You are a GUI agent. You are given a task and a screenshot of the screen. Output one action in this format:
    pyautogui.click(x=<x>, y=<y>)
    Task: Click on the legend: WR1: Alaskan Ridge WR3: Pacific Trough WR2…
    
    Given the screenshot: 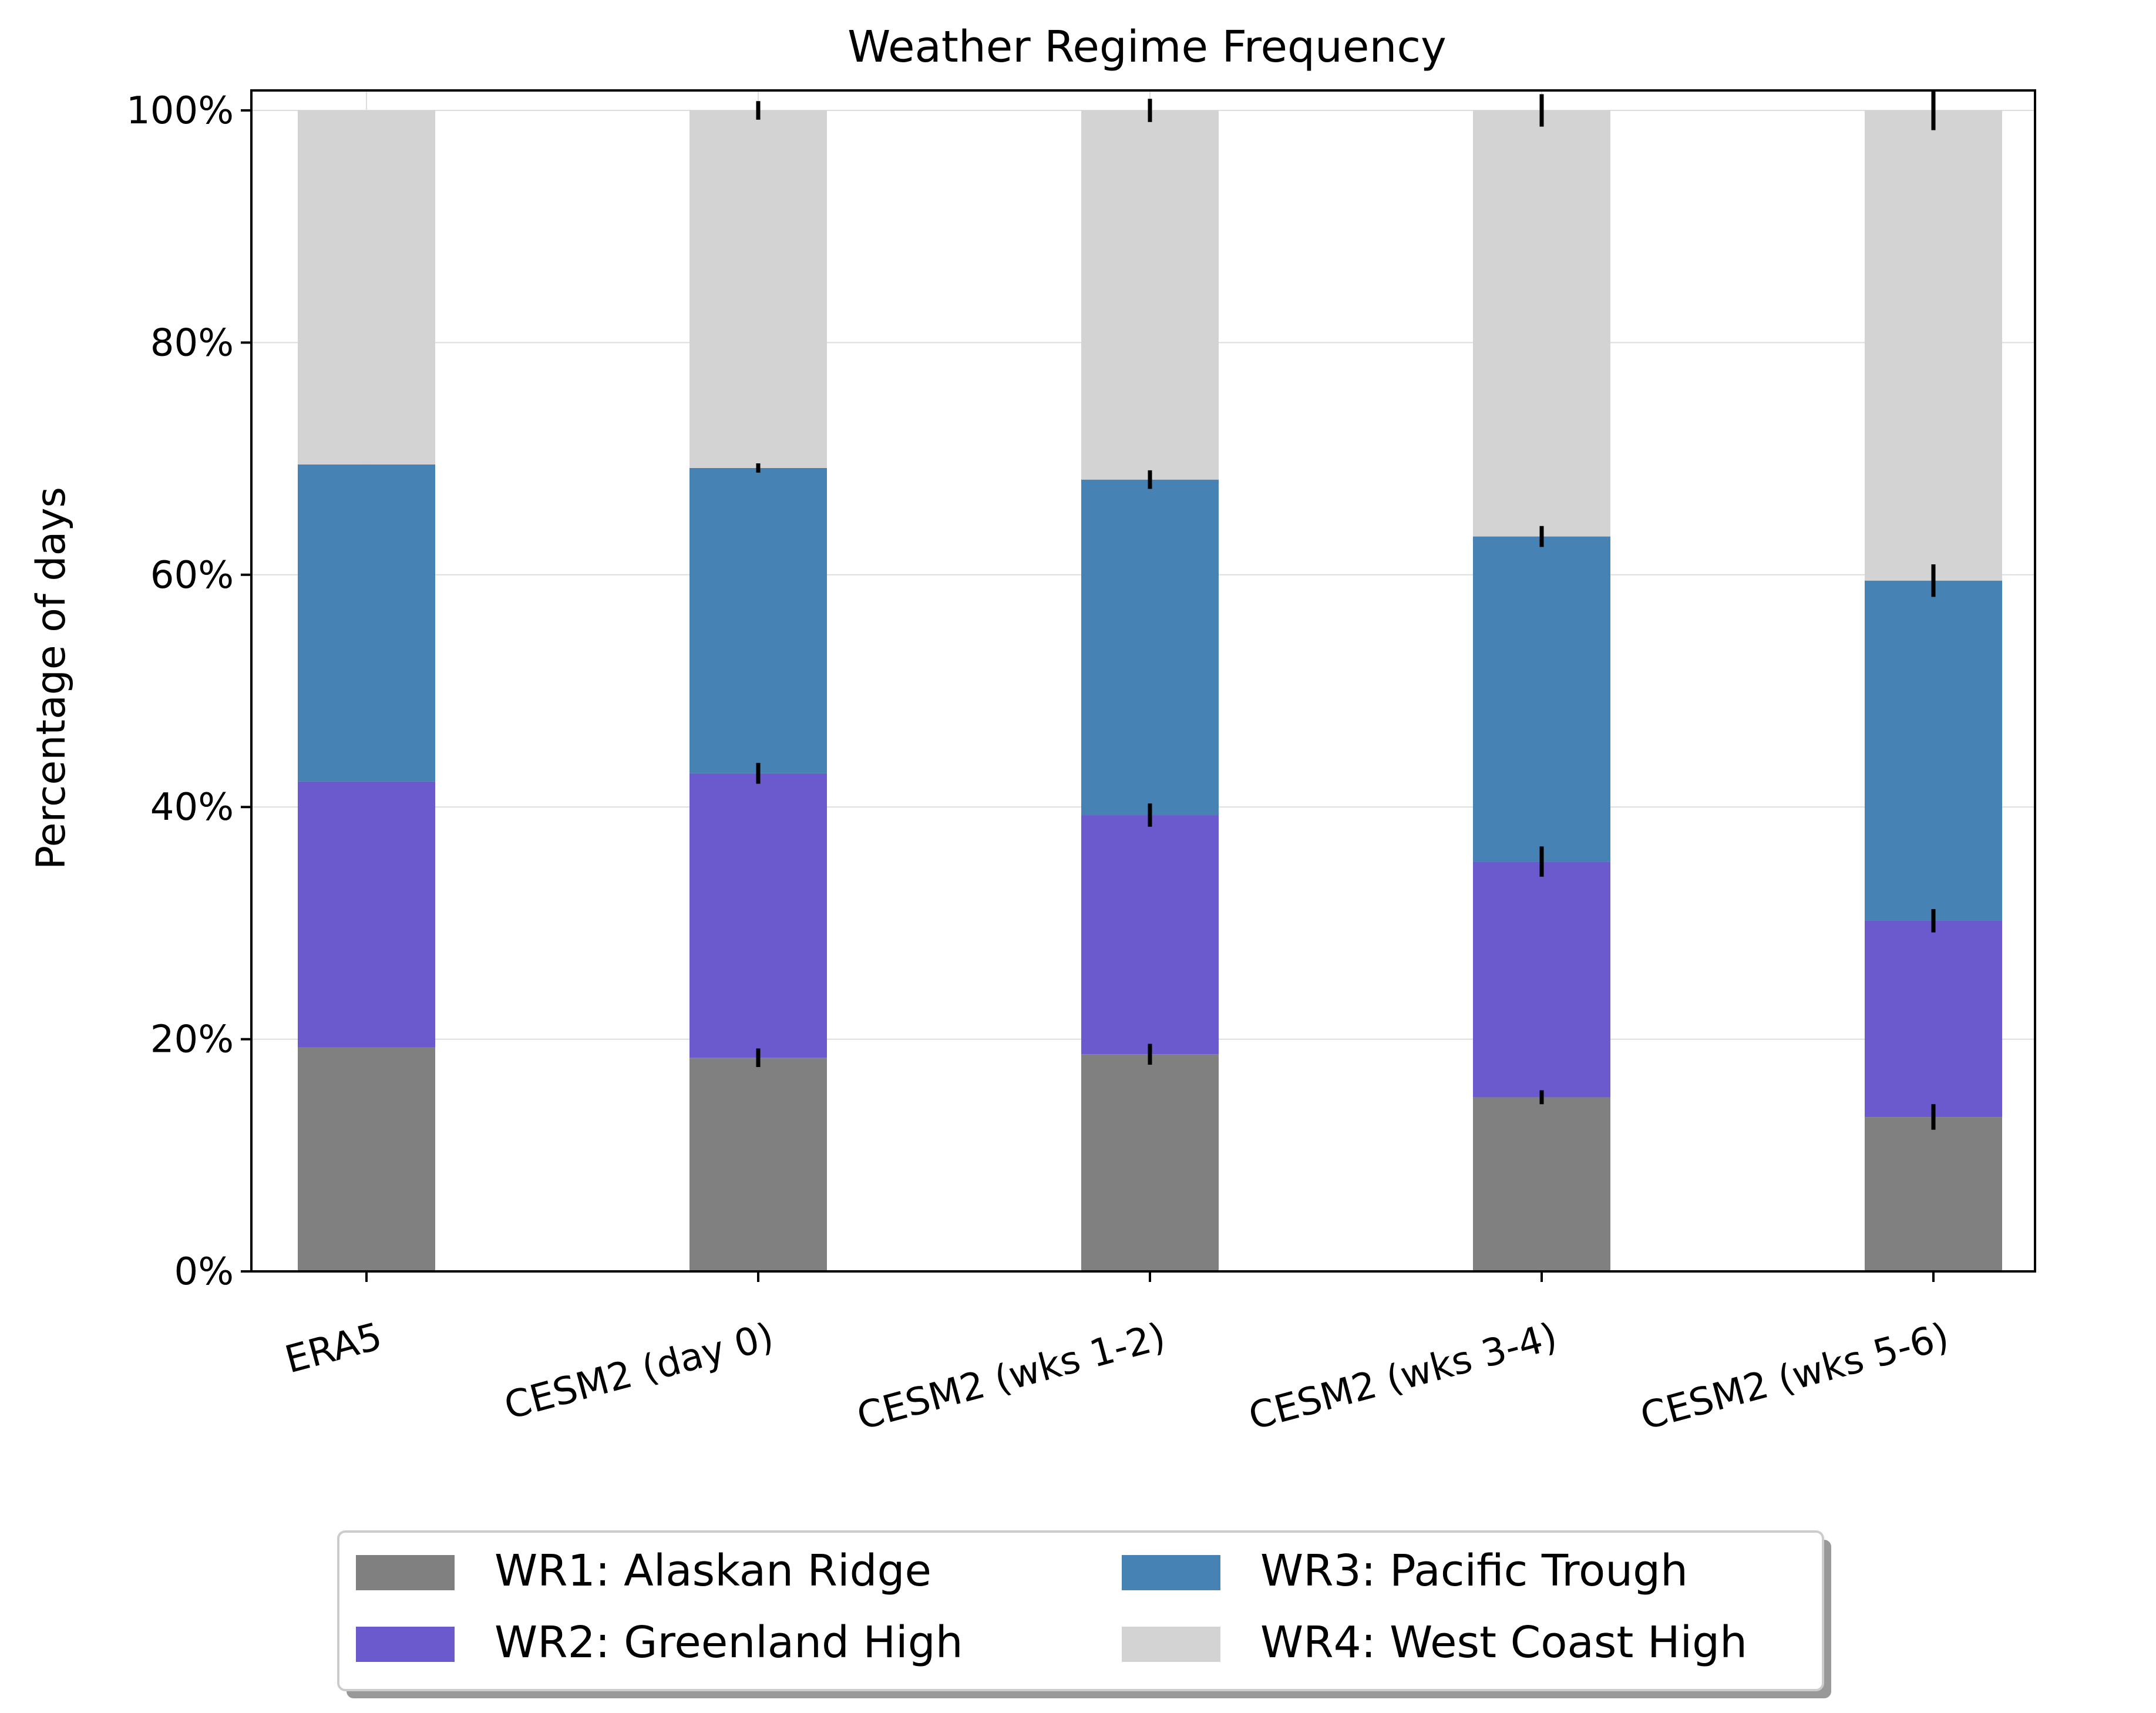 What is the action you would take?
    pyautogui.click(x=1084, y=1614)
    